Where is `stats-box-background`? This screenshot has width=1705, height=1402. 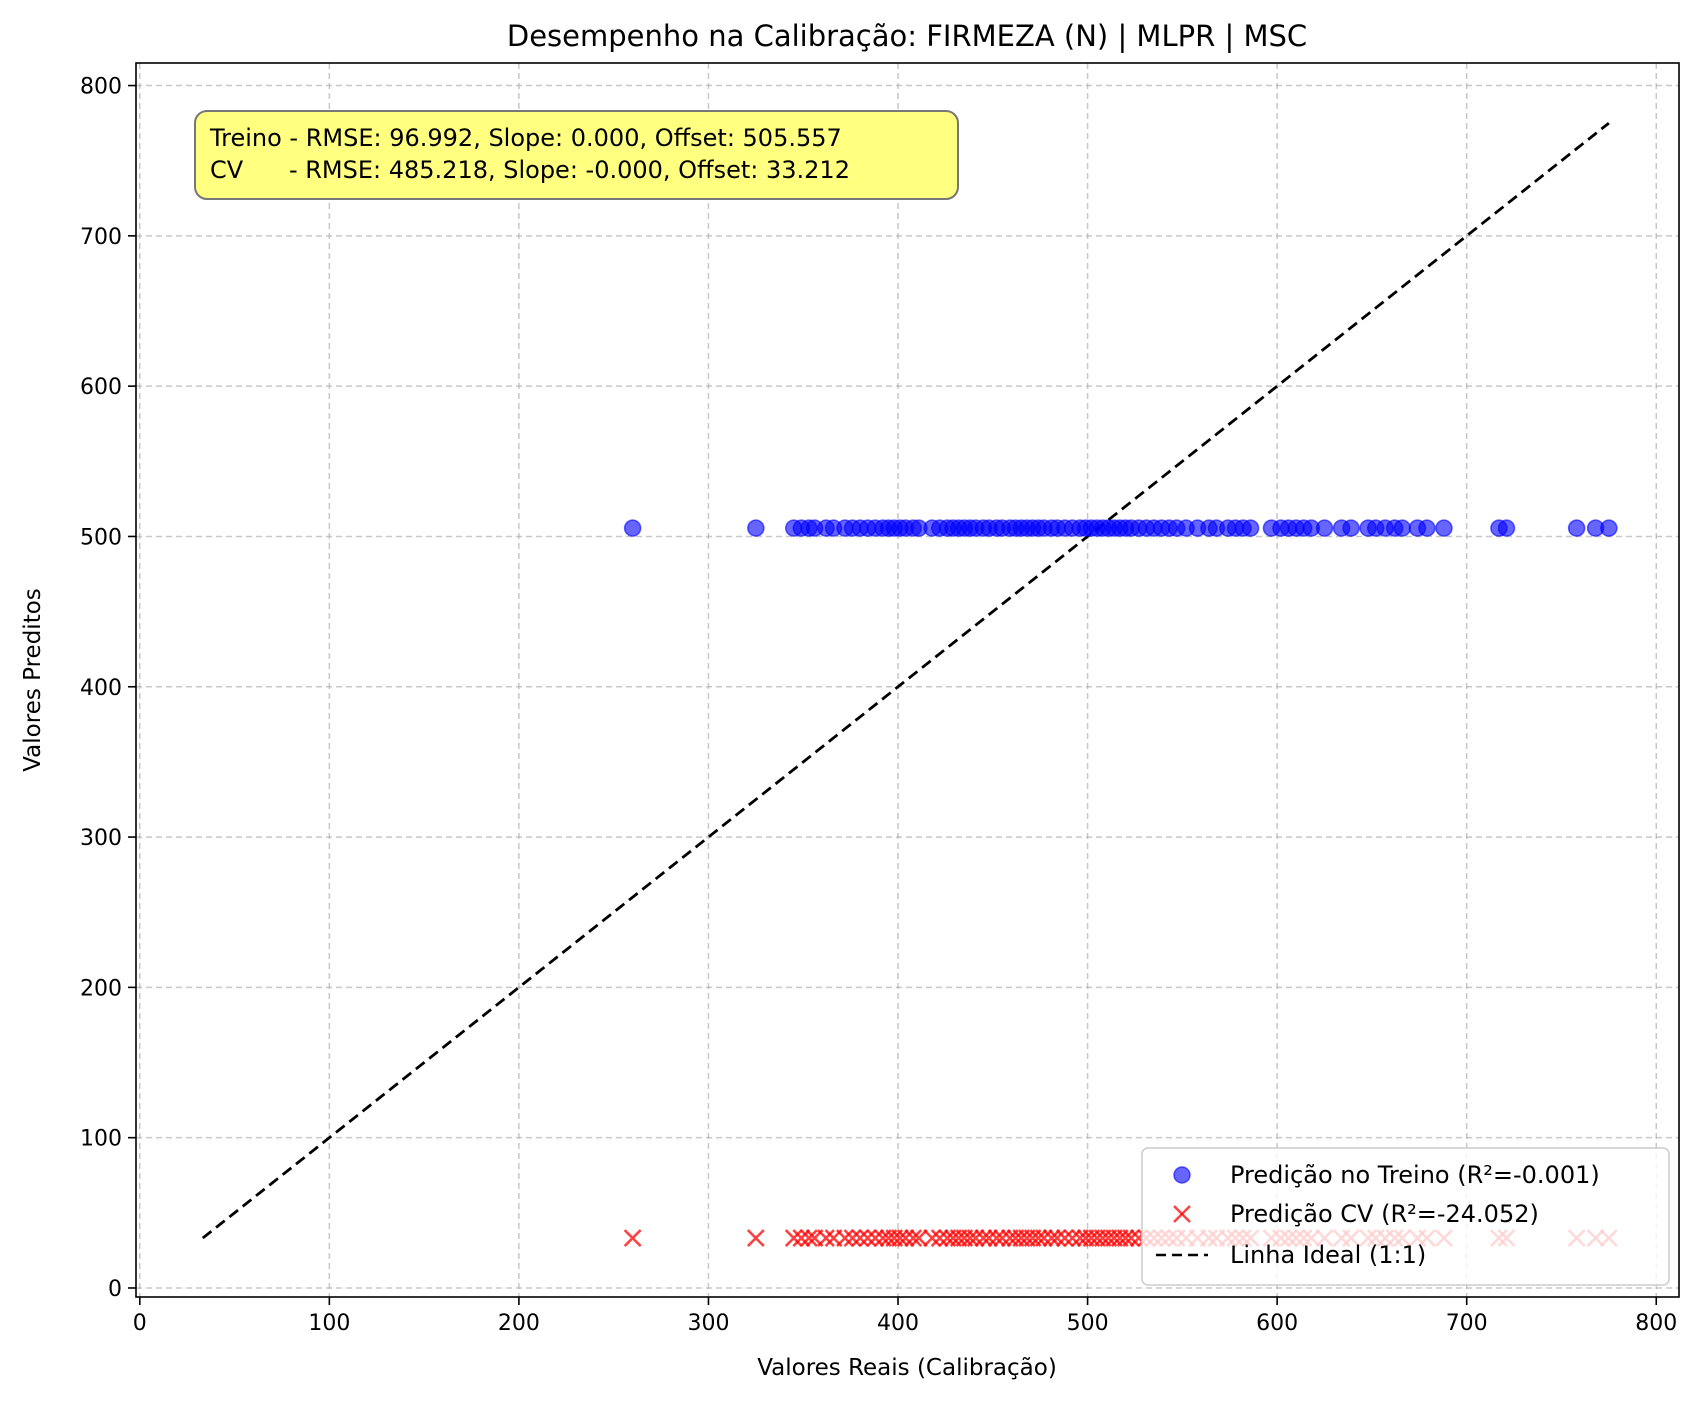
stats-box-background is located at coordinates (576, 155).